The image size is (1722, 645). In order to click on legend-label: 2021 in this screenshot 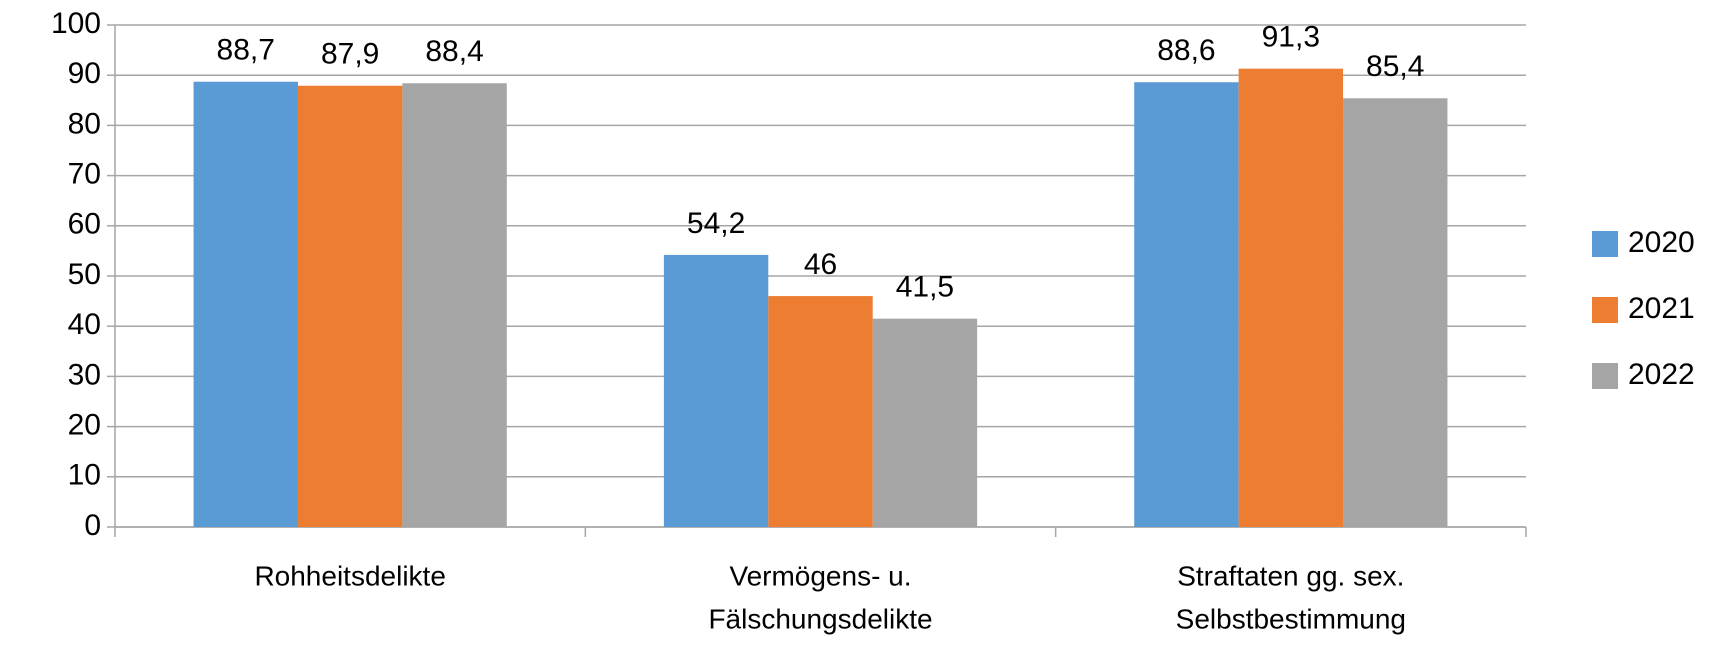, I will do `click(1661, 308)`.